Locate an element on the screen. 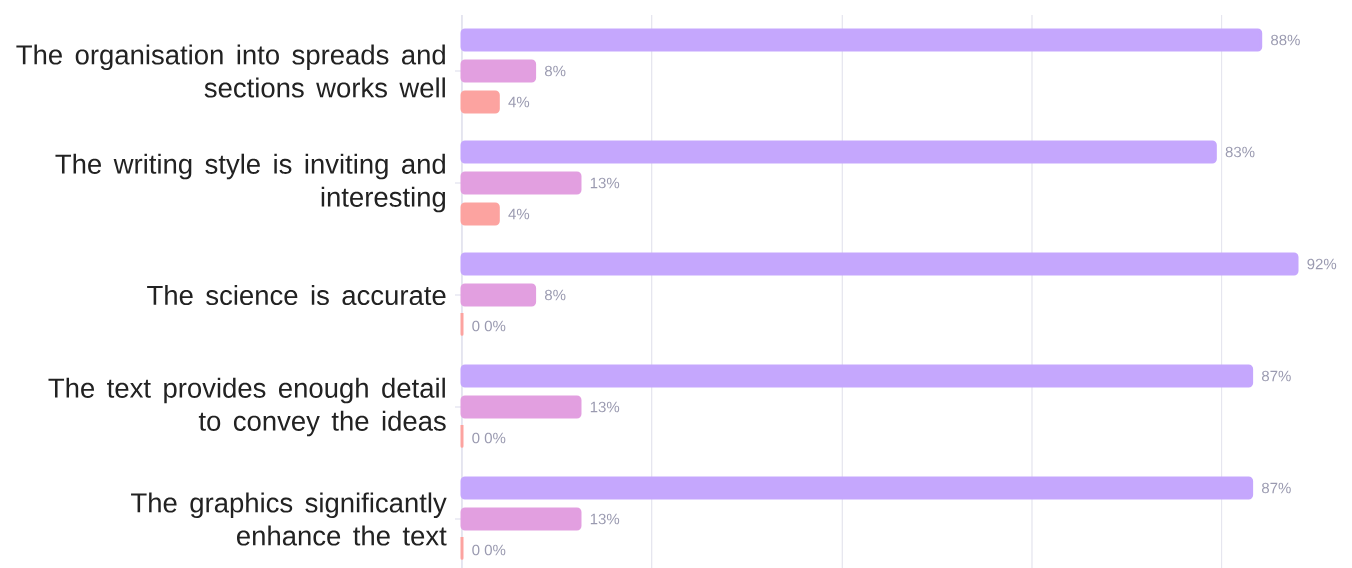 This screenshot has width=1352, height=568. y-tick-label: The writing style is inviting and interesting is located at coordinates (250, 183).